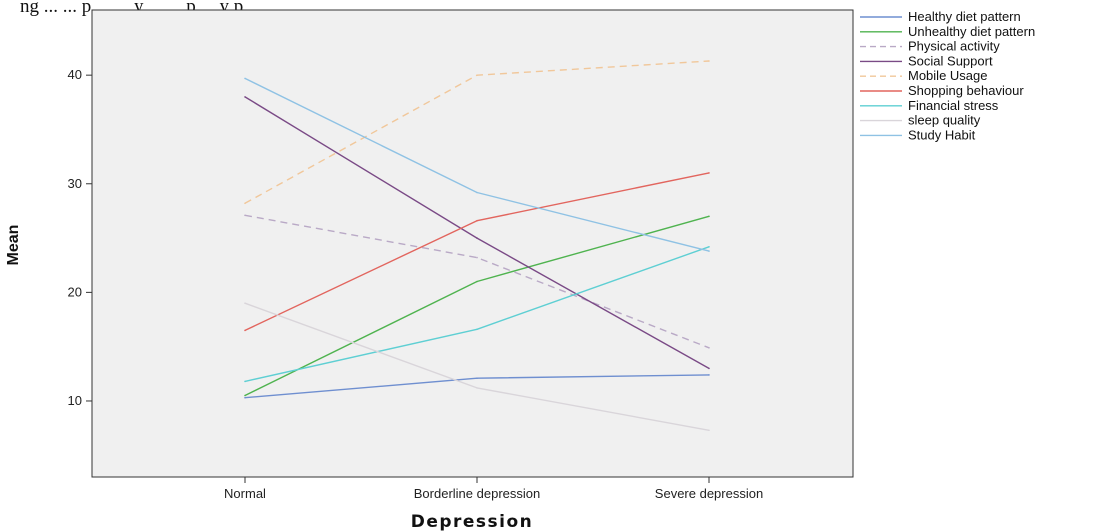 Image resolution: width=1113 pixels, height=531 pixels. What do you see at coordinates (75, 400) in the screenshot?
I see `y-tick-label: 10` at bounding box center [75, 400].